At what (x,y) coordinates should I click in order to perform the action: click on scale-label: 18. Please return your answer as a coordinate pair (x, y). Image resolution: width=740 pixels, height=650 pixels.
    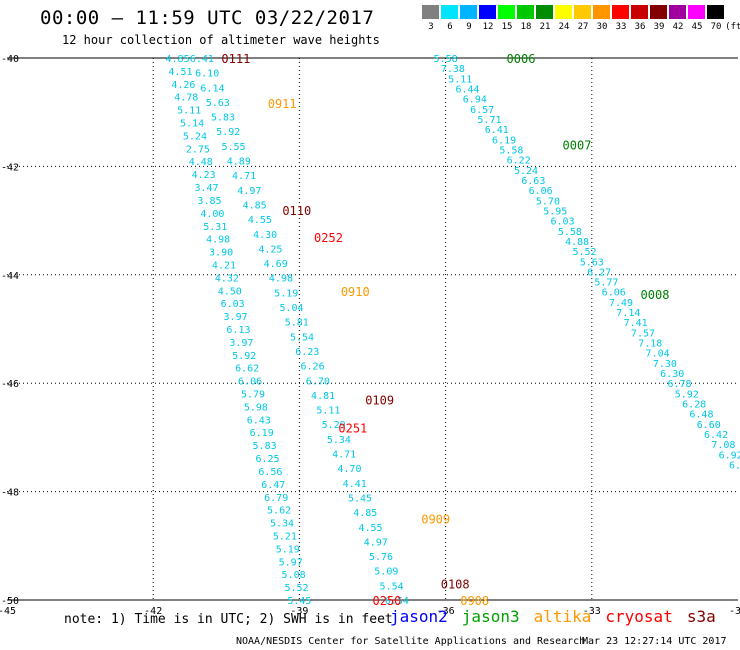
    Looking at the image, I should click on (526, 27).